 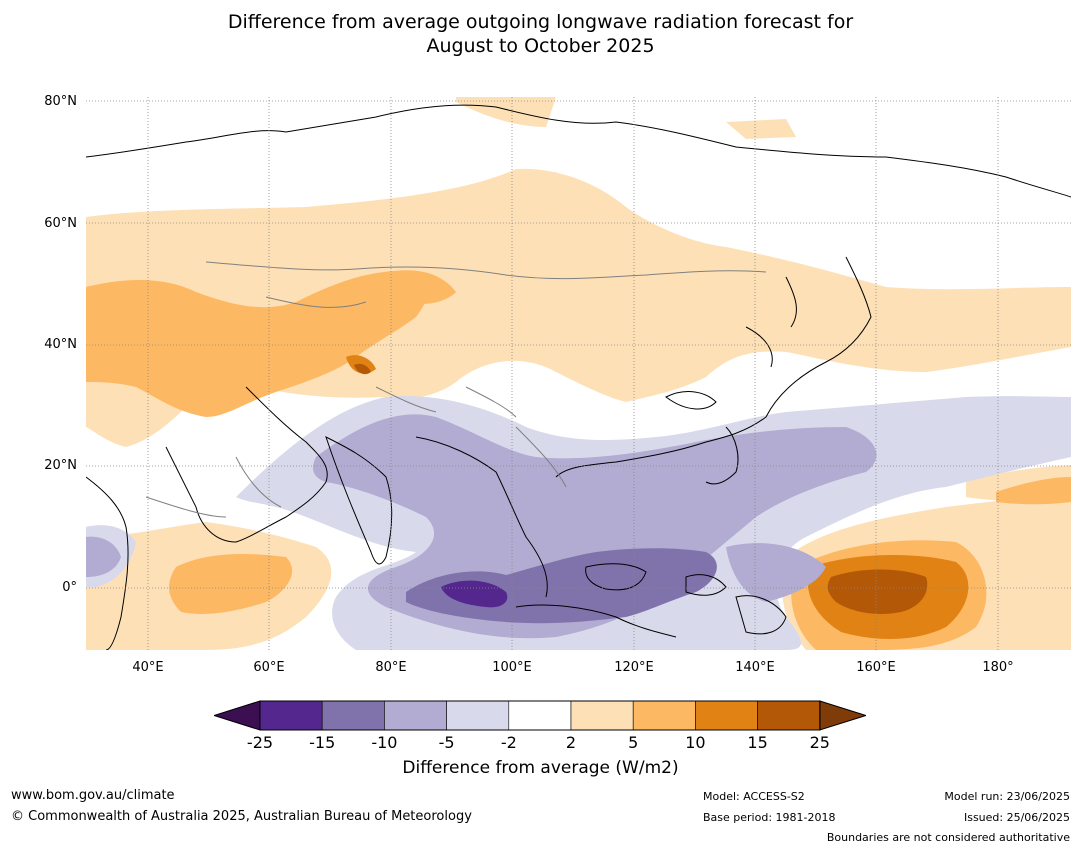 What do you see at coordinates (755, 667) in the screenshot?
I see `lon-label-140e: 140°E` at bounding box center [755, 667].